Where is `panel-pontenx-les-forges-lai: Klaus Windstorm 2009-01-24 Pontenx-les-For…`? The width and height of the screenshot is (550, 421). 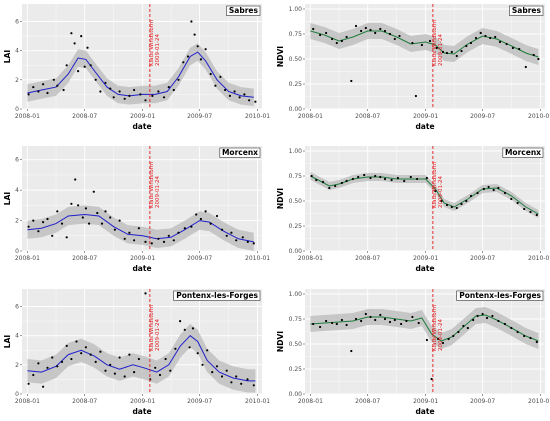 panel-pontenx-les-forges-lai: Klaus Windstorm 2009-01-24 Pontenx-les-For… is located at coordinates (136, 352).